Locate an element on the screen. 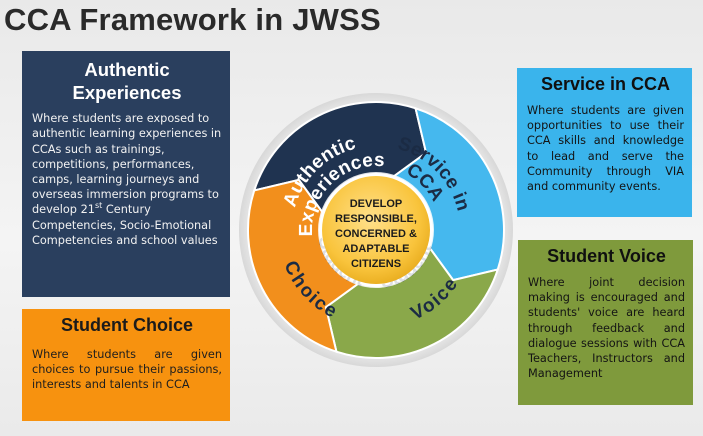 Image resolution: width=703 pixels, height=436 pixels. student-choice-heading: Student Choice is located at coordinates (126, 325).